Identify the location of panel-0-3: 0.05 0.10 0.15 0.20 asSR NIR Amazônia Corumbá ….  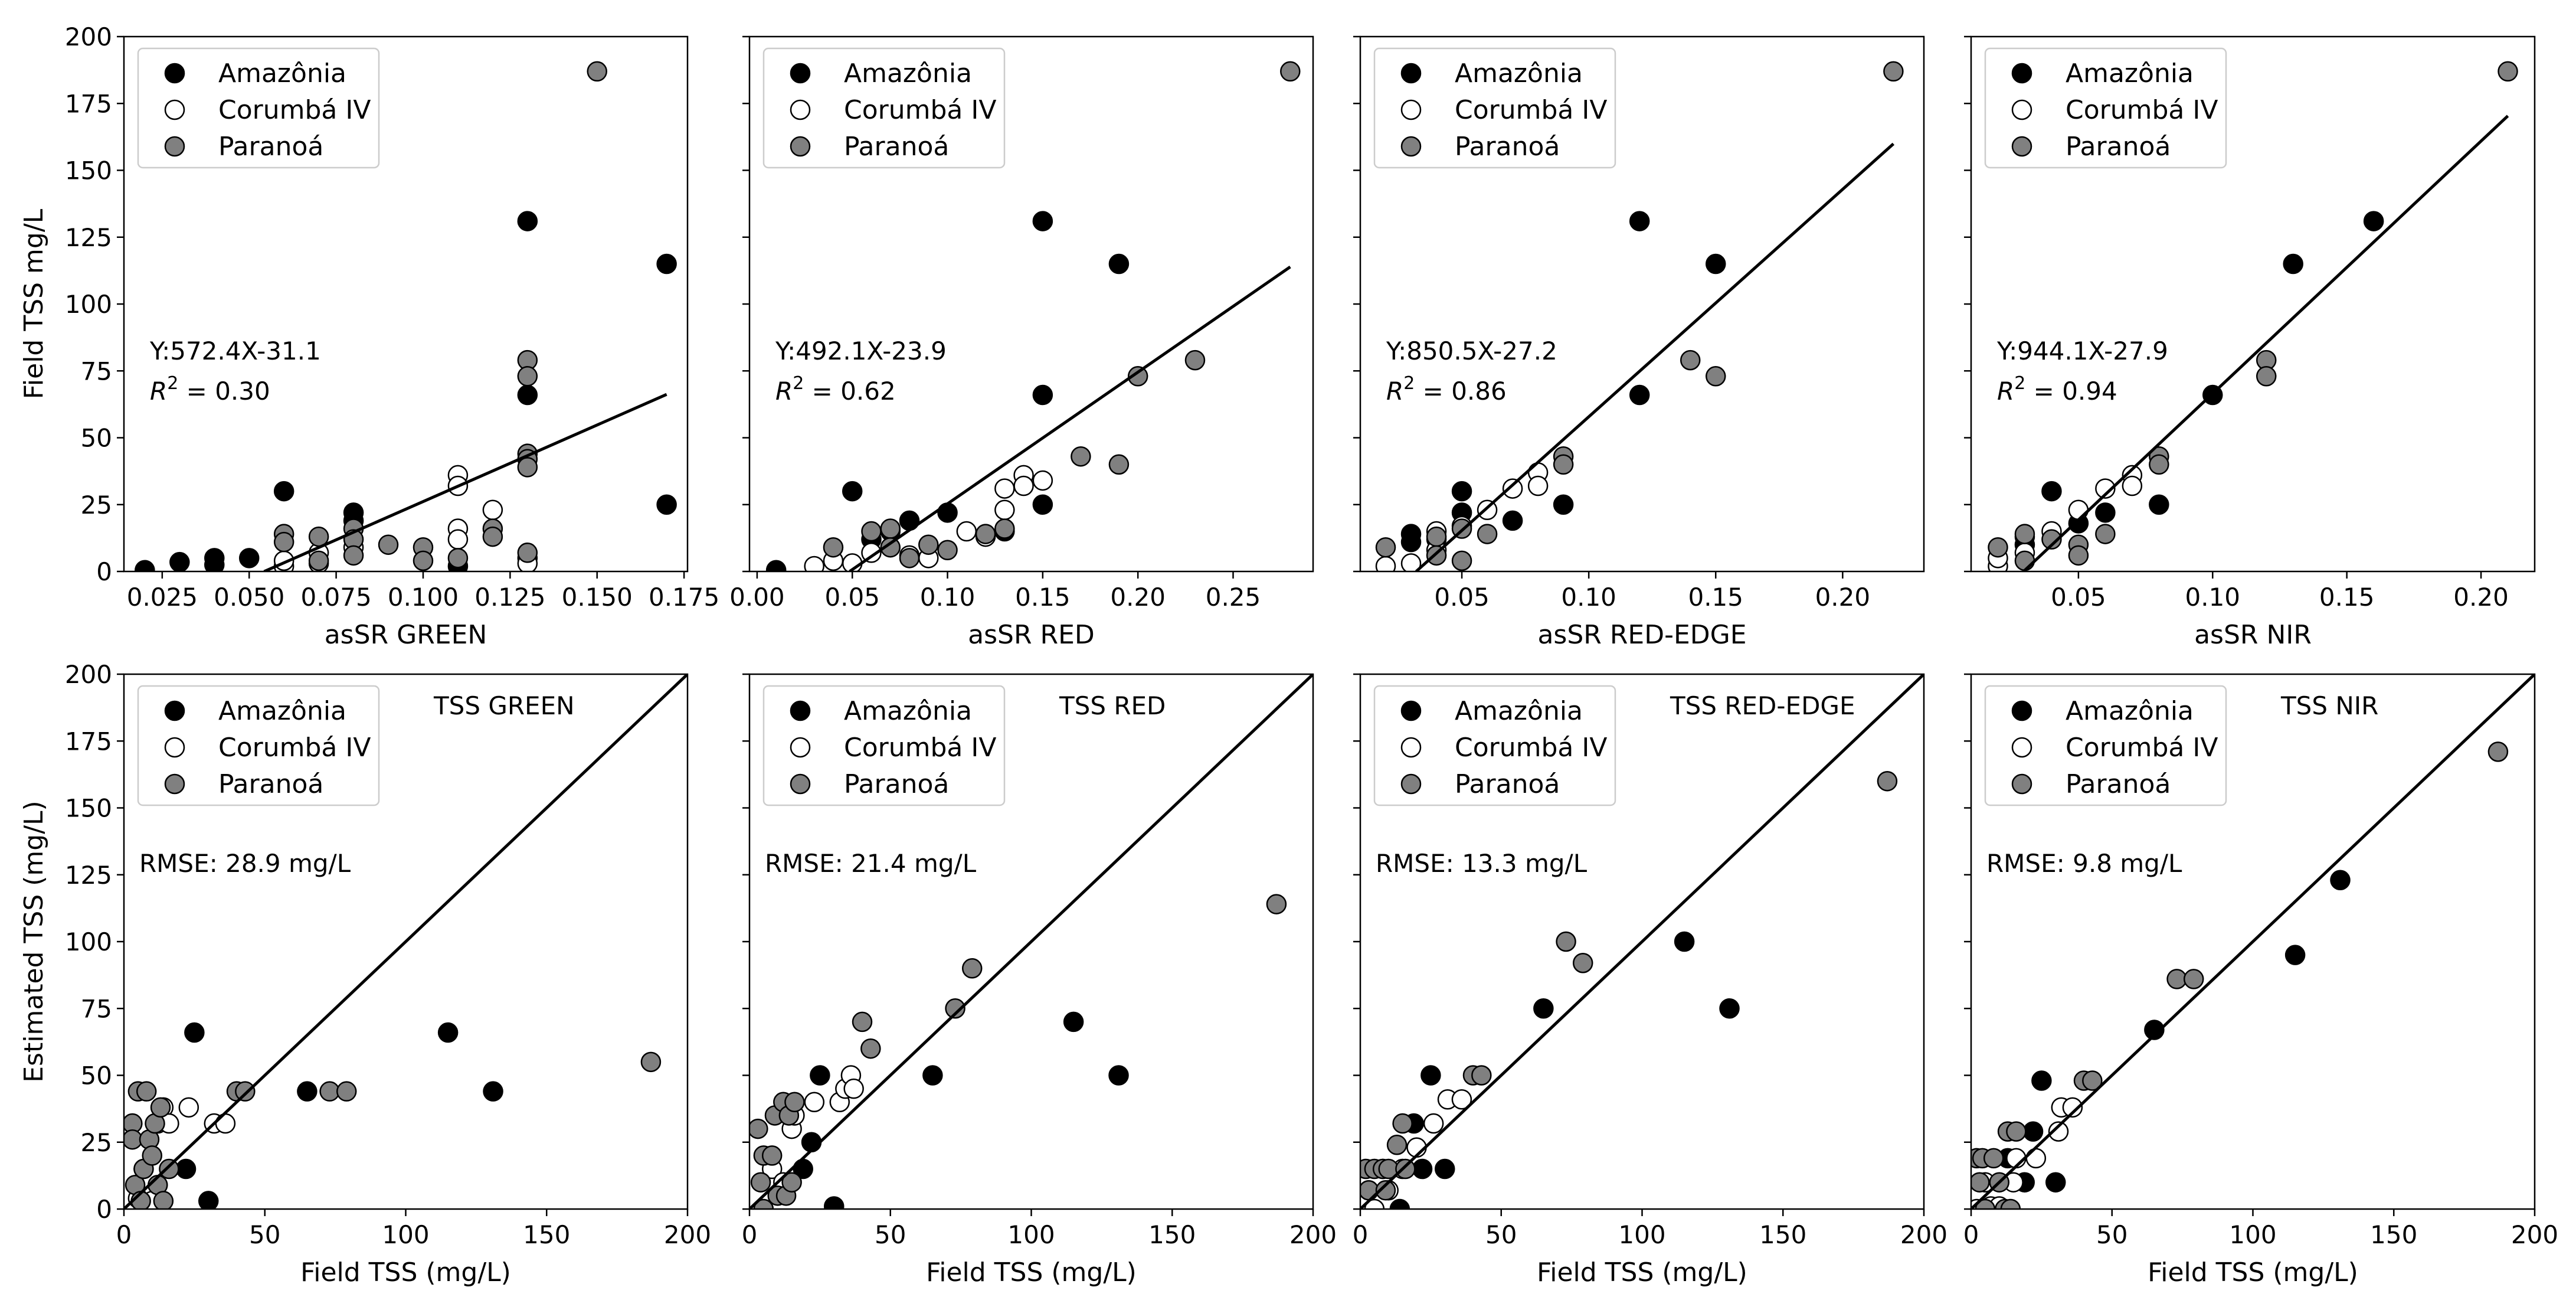
(2250, 342).